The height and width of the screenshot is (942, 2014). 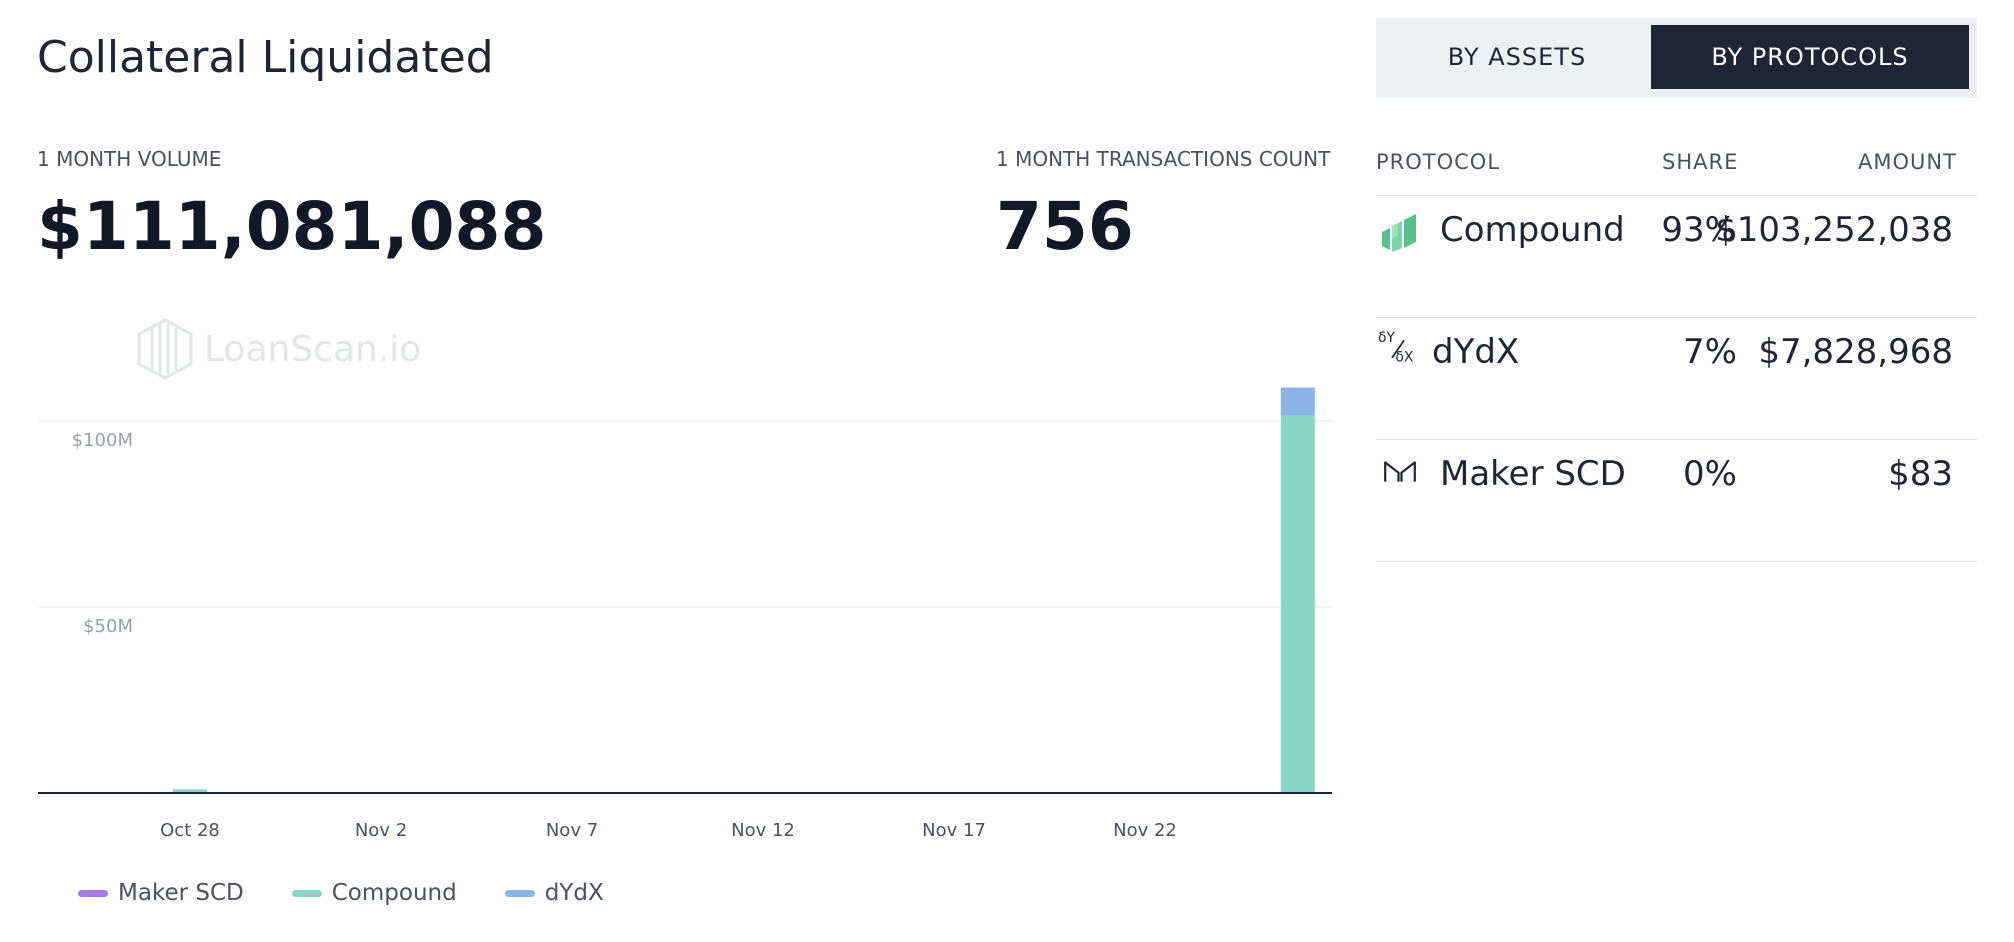 What do you see at coordinates (394, 893) in the screenshot?
I see `legend-label: Compound` at bounding box center [394, 893].